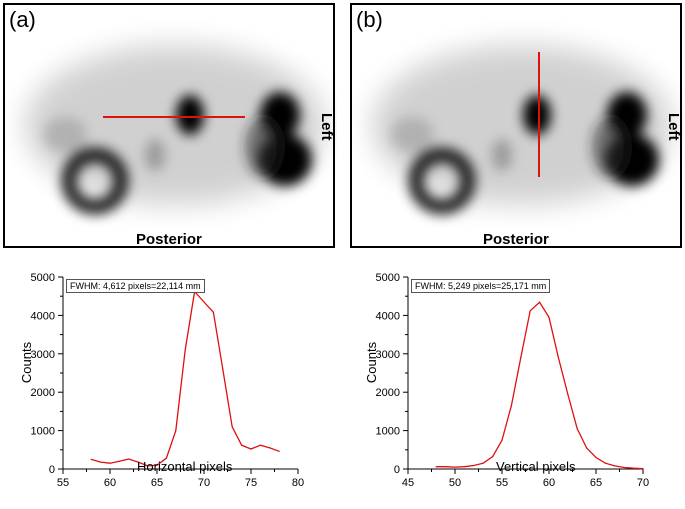  I want to click on panel-label: (b), so click(369, 19).